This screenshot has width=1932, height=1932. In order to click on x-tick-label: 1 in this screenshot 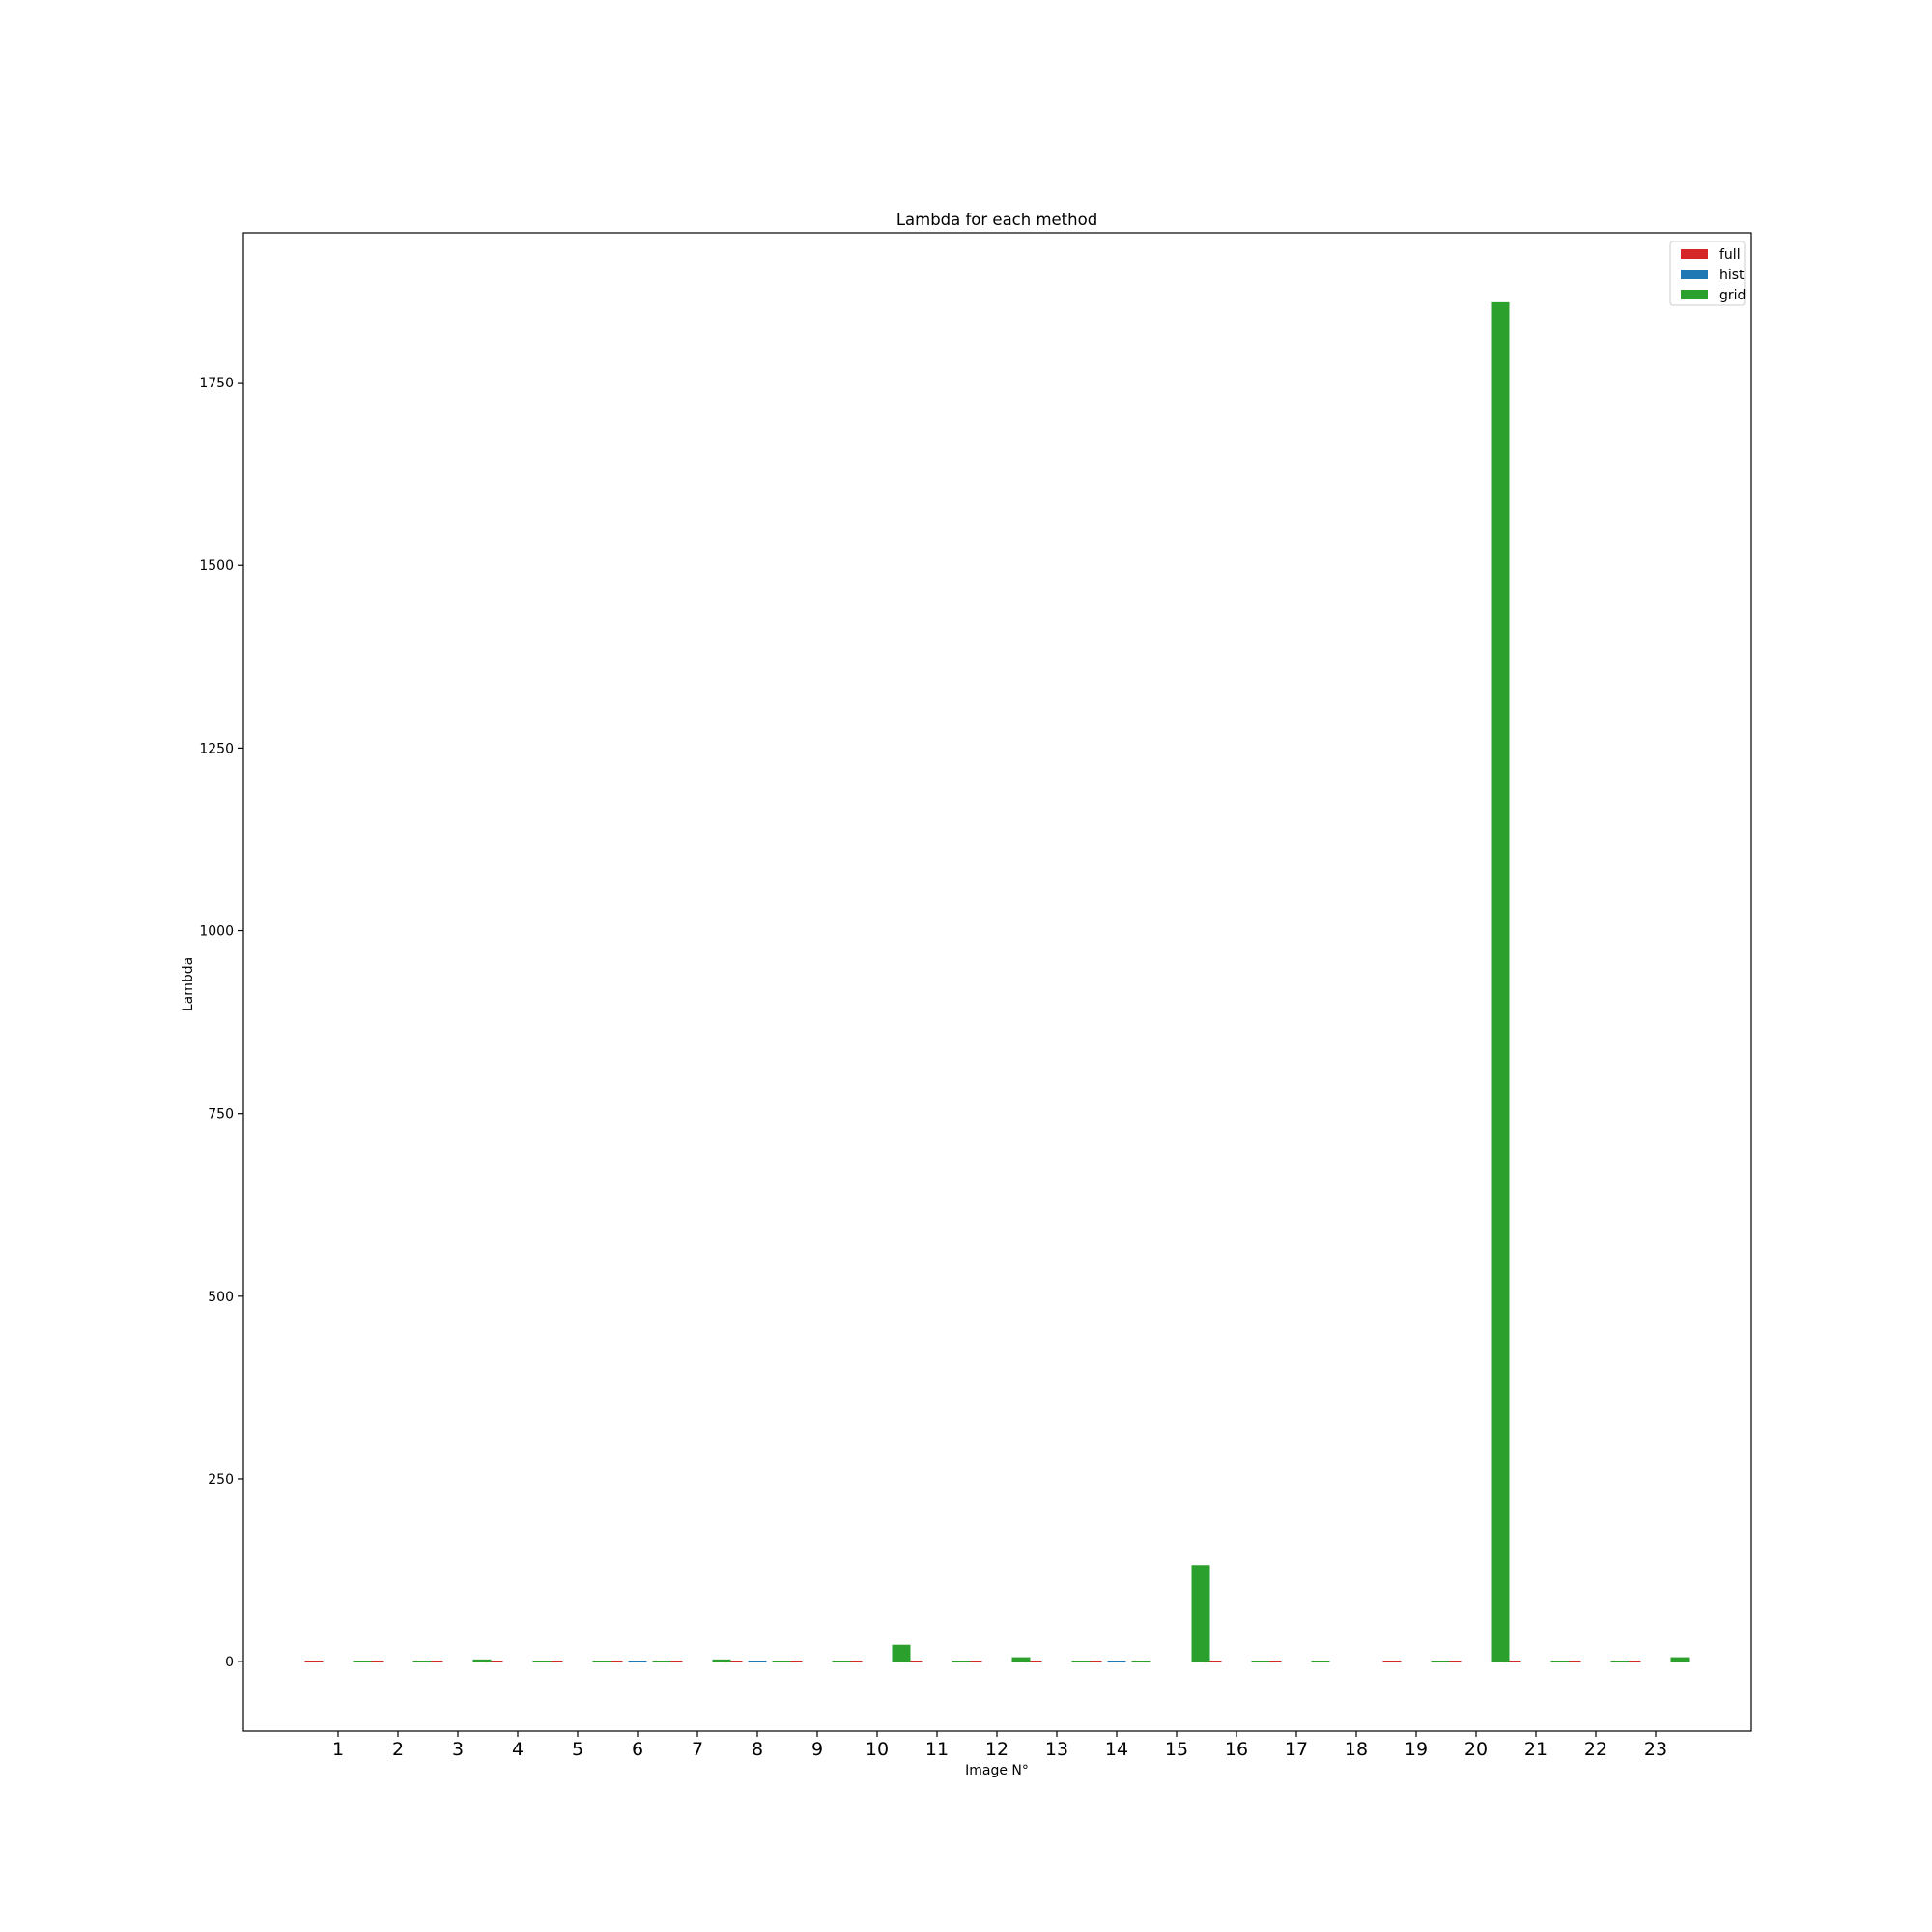, I will do `click(338, 1749)`.